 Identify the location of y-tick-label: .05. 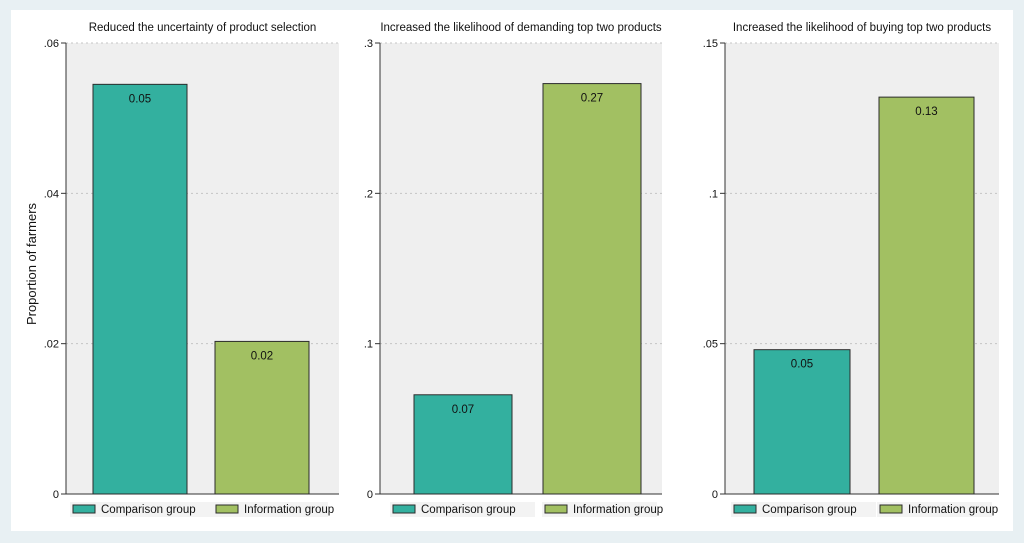
(710, 345).